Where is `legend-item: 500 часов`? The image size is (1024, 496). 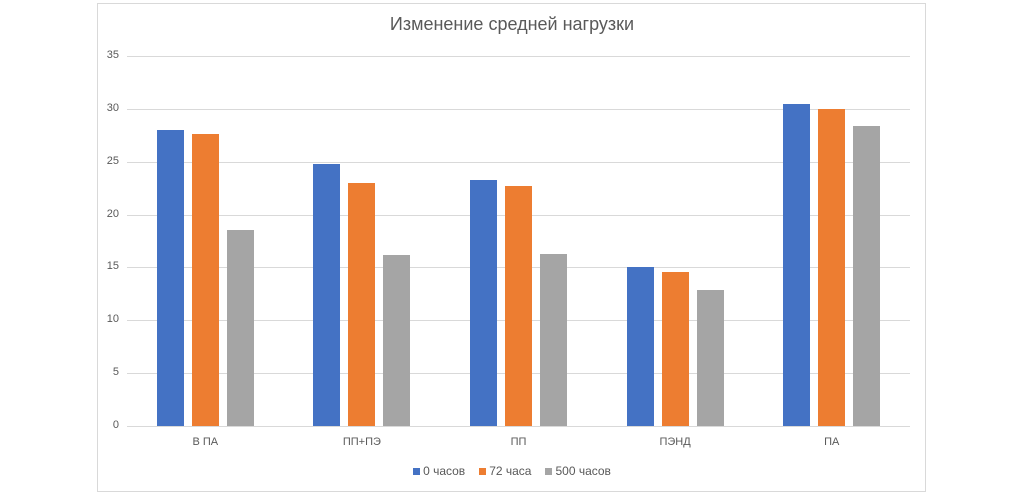
legend-item: 500 часов is located at coordinates (578, 471).